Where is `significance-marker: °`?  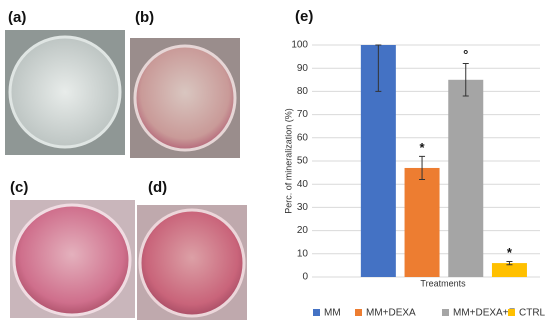 significance-marker: ° is located at coordinates (465, 54).